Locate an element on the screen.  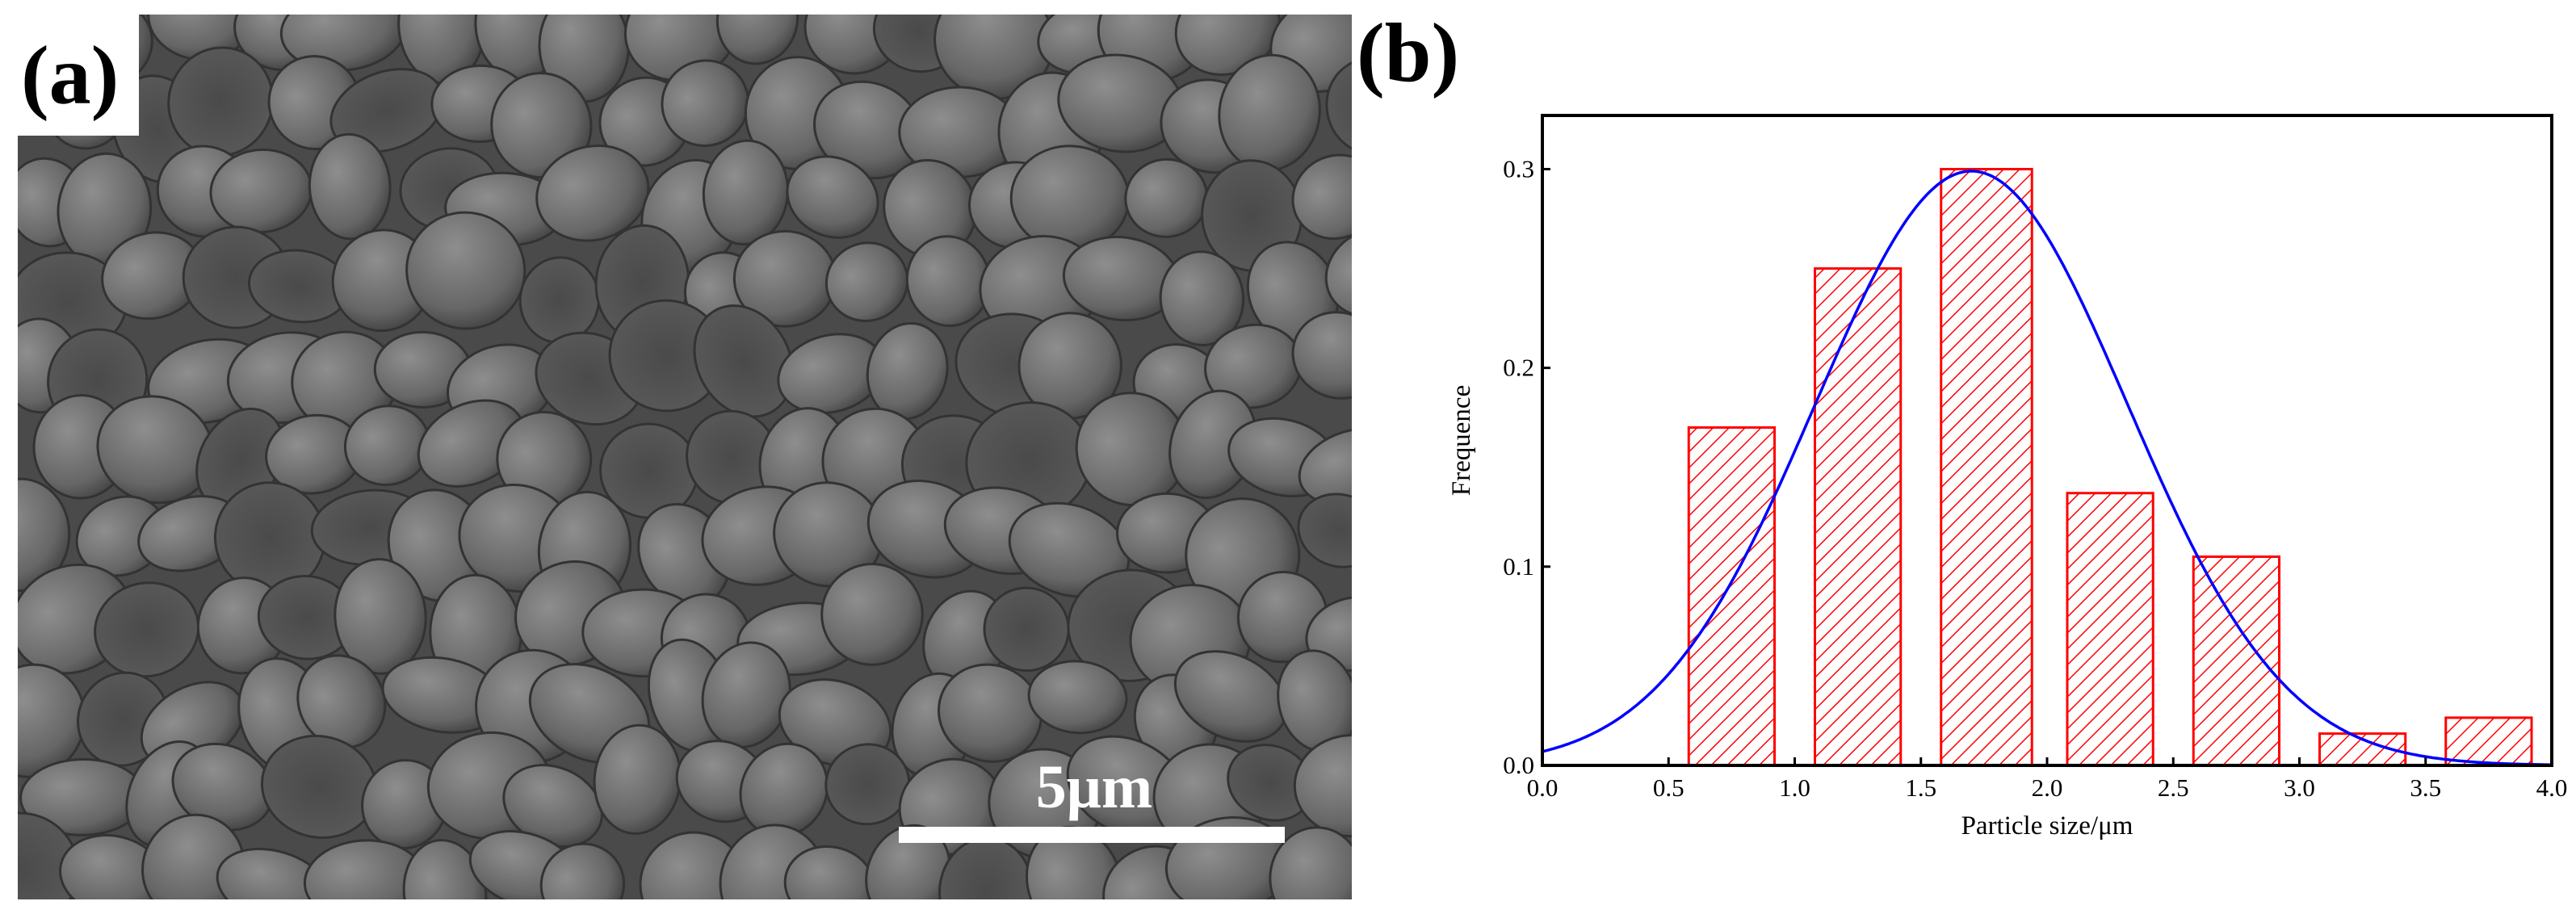
y-axis-ticks: 0.0 0.1 0.2 0.3 is located at coordinates (1526, 466).